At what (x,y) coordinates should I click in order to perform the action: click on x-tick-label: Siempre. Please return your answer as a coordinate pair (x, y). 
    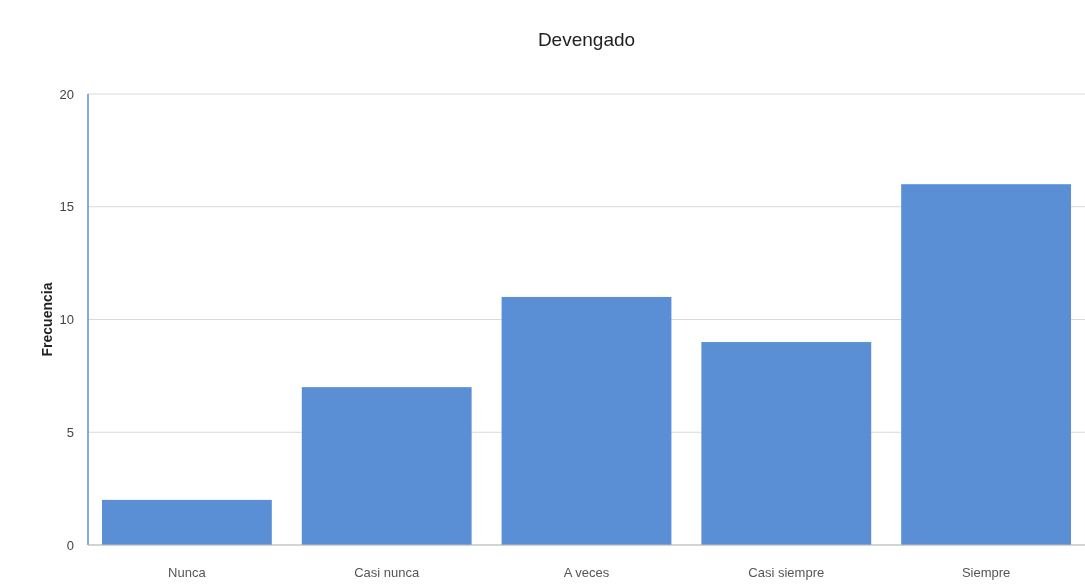
    Looking at the image, I should click on (986, 572).